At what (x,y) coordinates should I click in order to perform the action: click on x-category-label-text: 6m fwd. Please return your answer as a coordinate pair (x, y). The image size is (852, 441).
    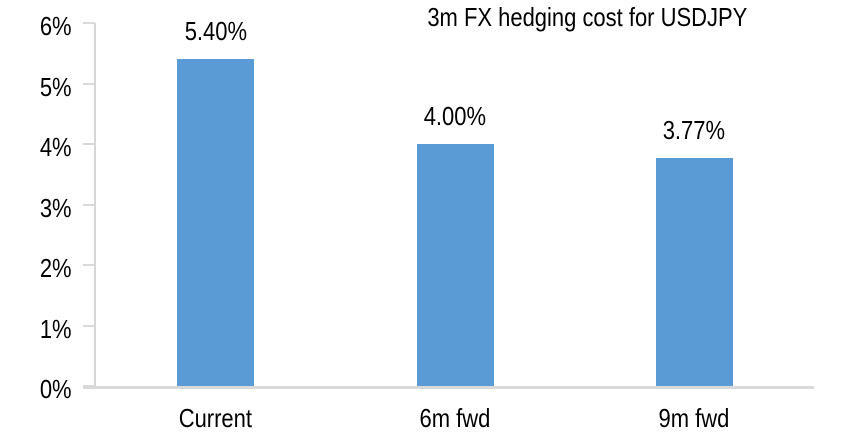
    Looking at the image, I should click on (455, 418).